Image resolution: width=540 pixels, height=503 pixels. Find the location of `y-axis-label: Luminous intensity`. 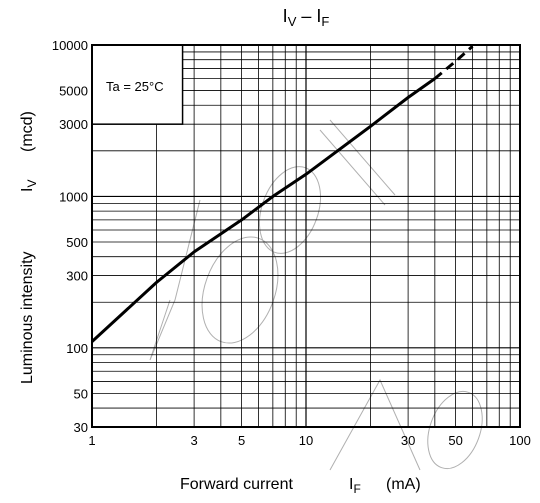

y-axis-label: Luminous intensity is located at coordinates (27, 317).